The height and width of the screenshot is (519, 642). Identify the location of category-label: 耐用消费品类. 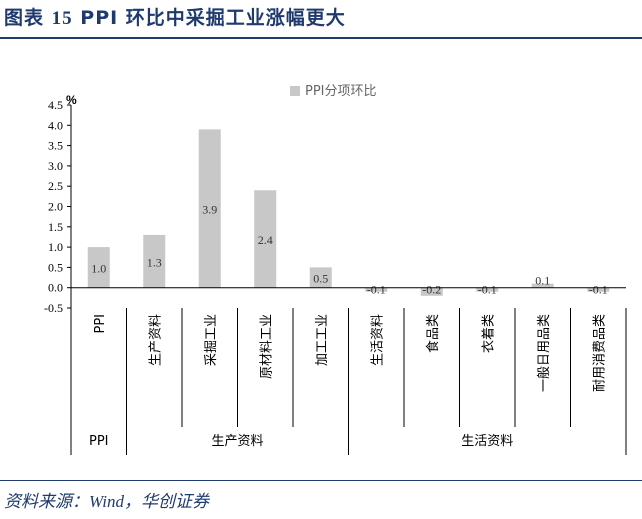
(599, 353).